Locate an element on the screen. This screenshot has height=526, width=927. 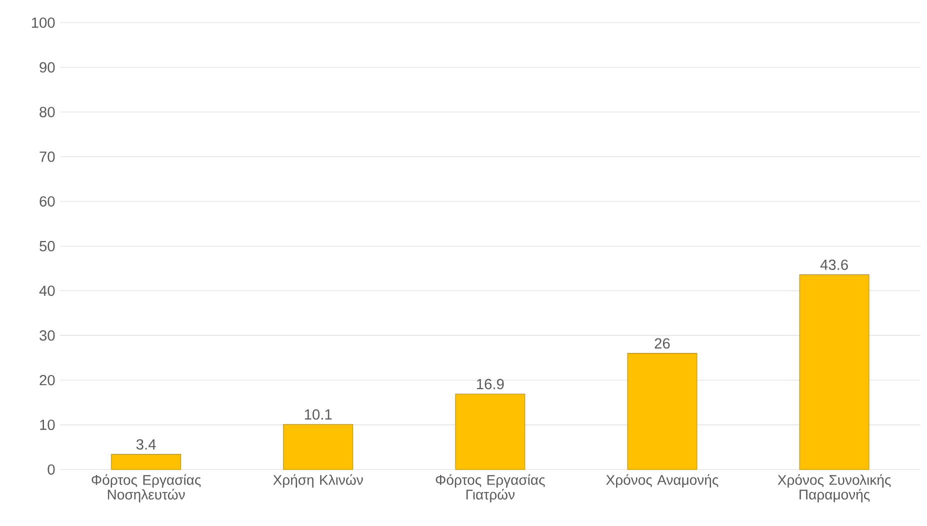
data-label: 43.6 is located at coordinates (834, 265).